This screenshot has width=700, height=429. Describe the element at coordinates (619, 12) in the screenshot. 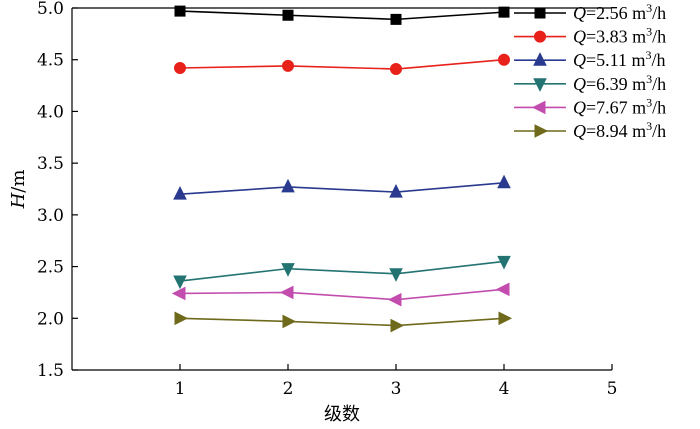

I see `legend-label: Q=2.56 m3/h` at that location.